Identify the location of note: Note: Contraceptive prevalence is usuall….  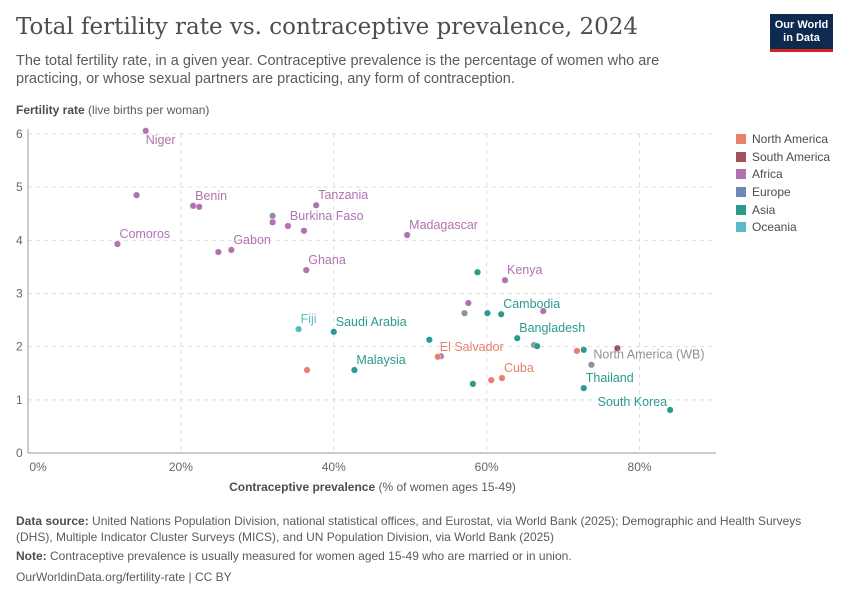
(294, 556).